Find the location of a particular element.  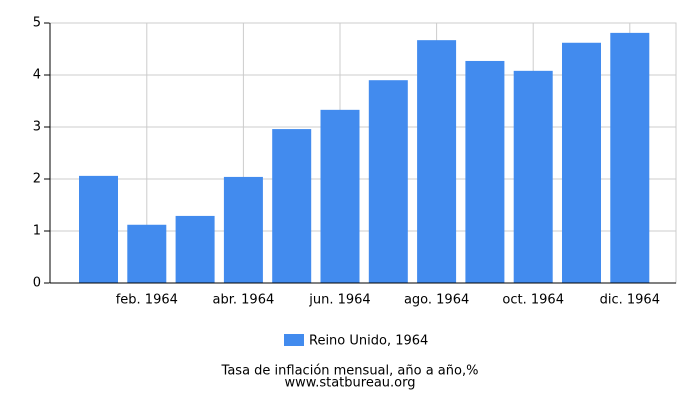

axis-label: Tasa de inflación mensual, año a año,% is located at coordinates (350, 371).